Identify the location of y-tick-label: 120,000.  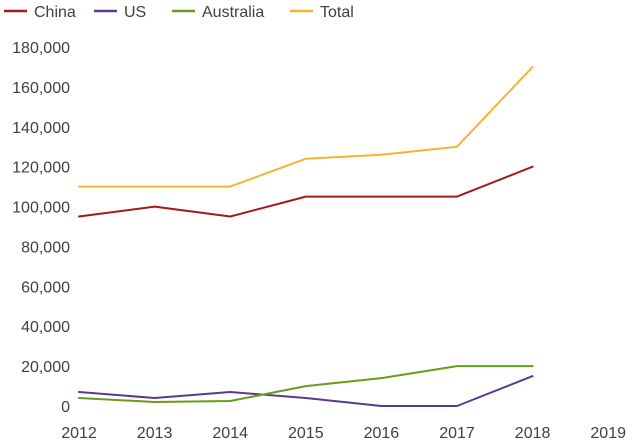
(41, 168).